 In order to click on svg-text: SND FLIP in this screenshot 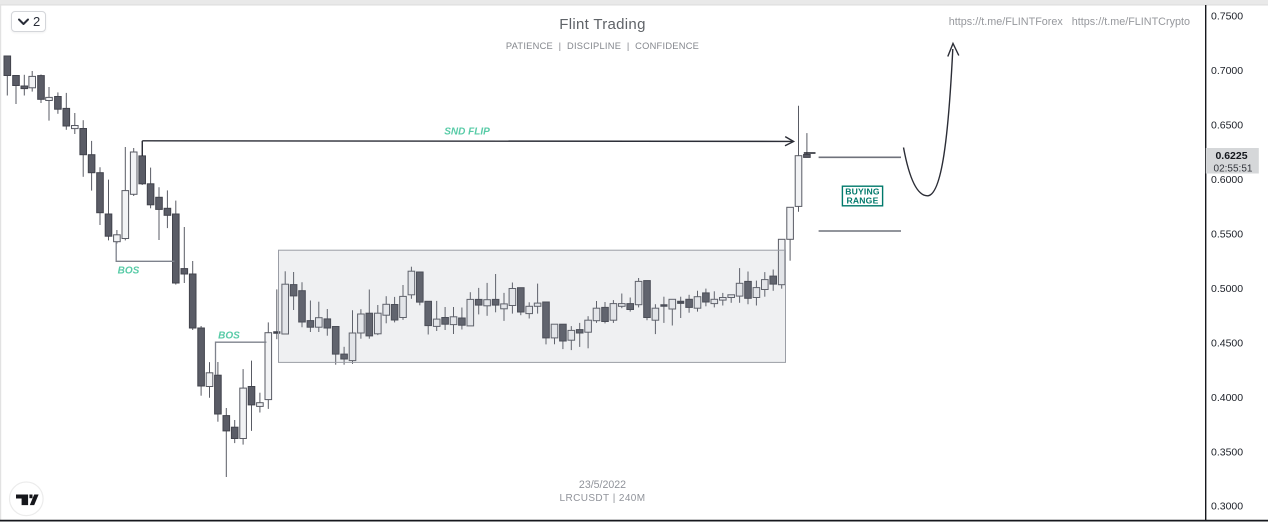, I will do `click(467, 132)`.